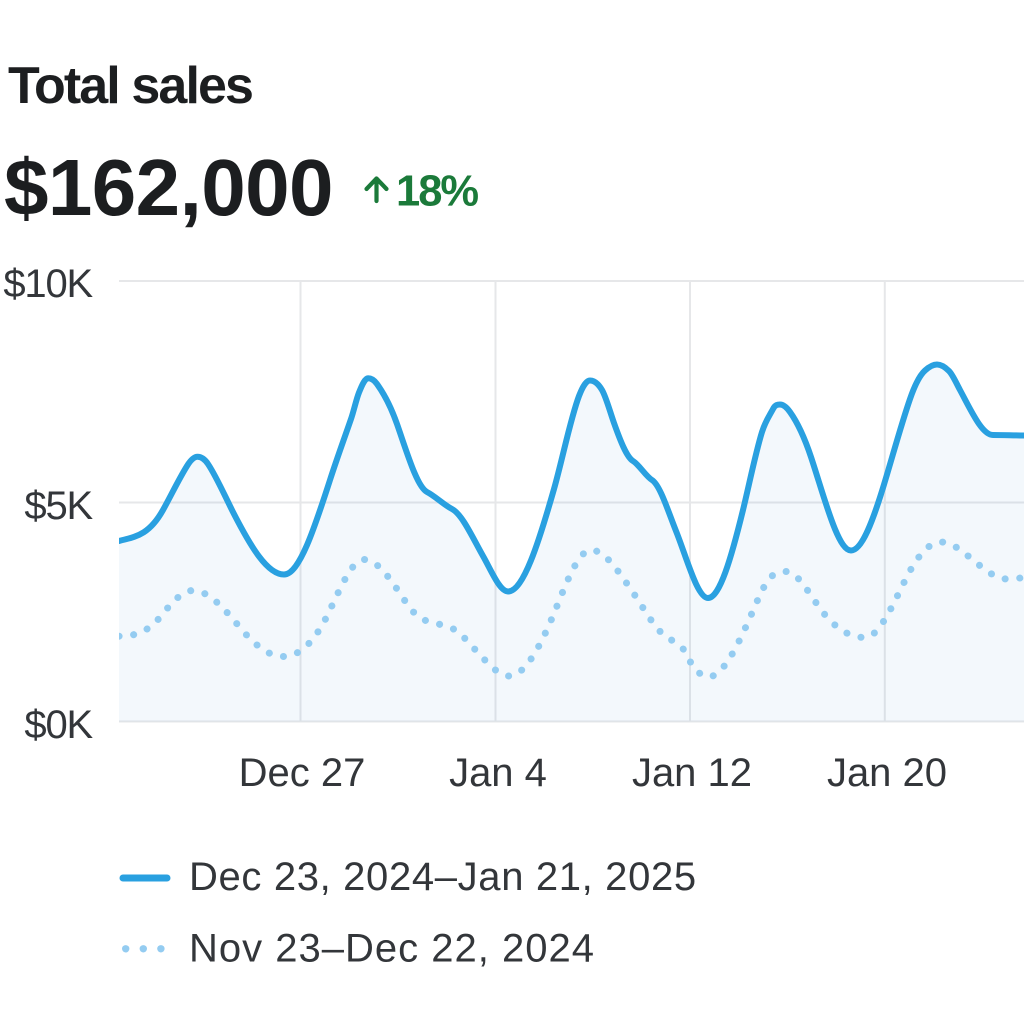 The height and width of the screenshot is (1024, 1024). I want to click on svg-text: $162,000, so click(168, 187).